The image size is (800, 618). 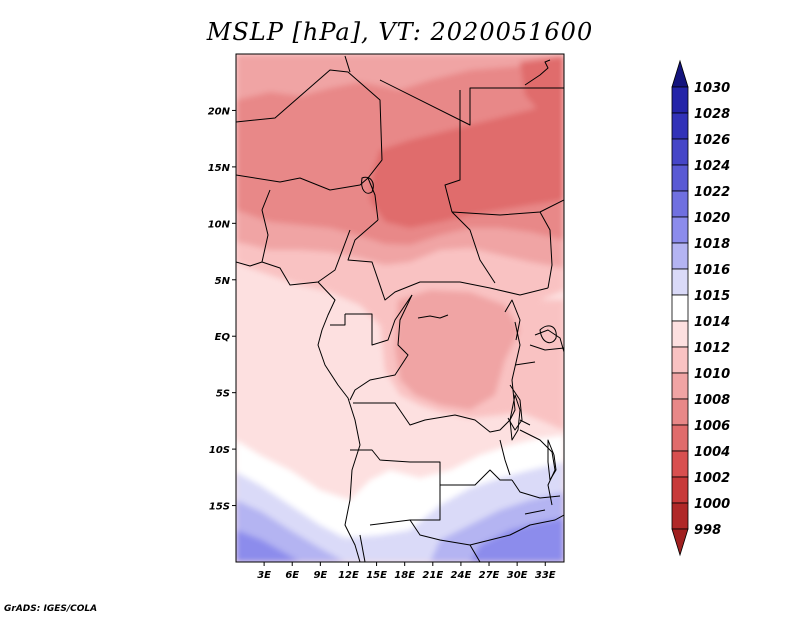 I want to click on lon-tick-label: 27E, so click(x=489, y=575).